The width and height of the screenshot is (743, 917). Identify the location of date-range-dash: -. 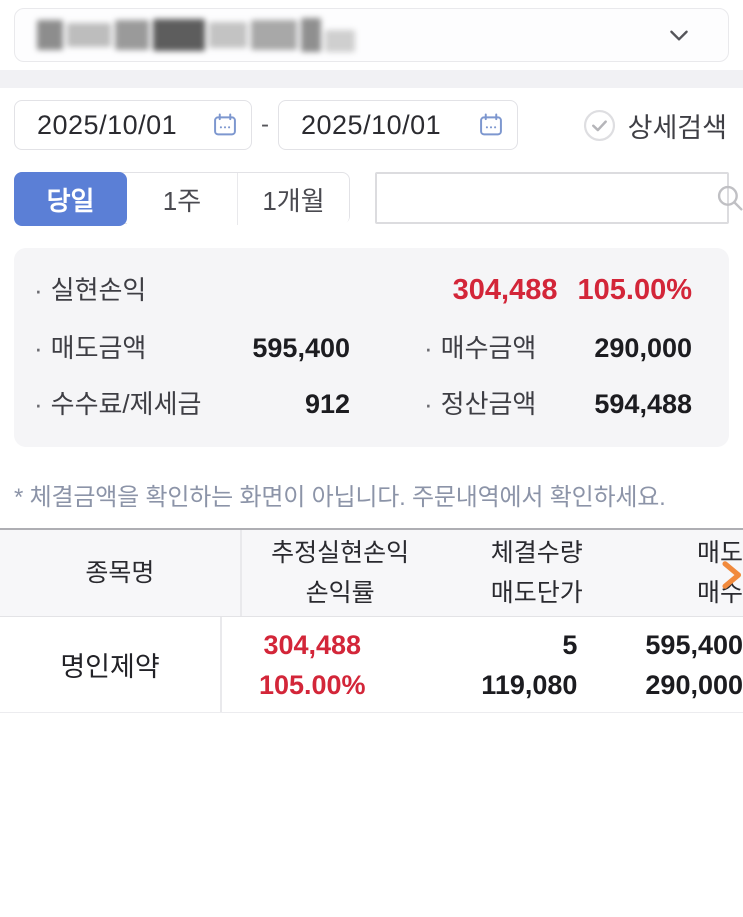
(265, 124).